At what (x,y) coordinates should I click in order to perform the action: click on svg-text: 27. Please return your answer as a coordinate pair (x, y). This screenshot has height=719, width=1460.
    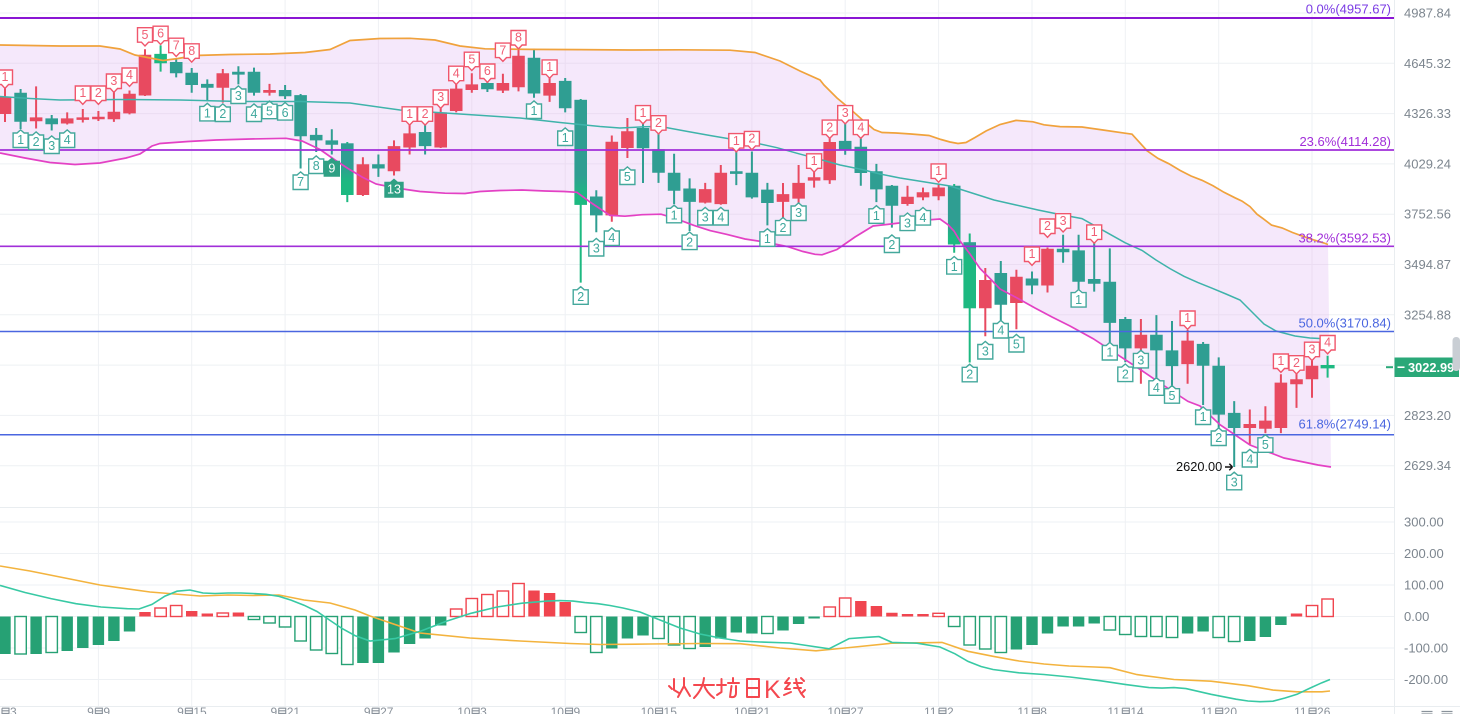
    Looking at the image, I should click on (857, 709).